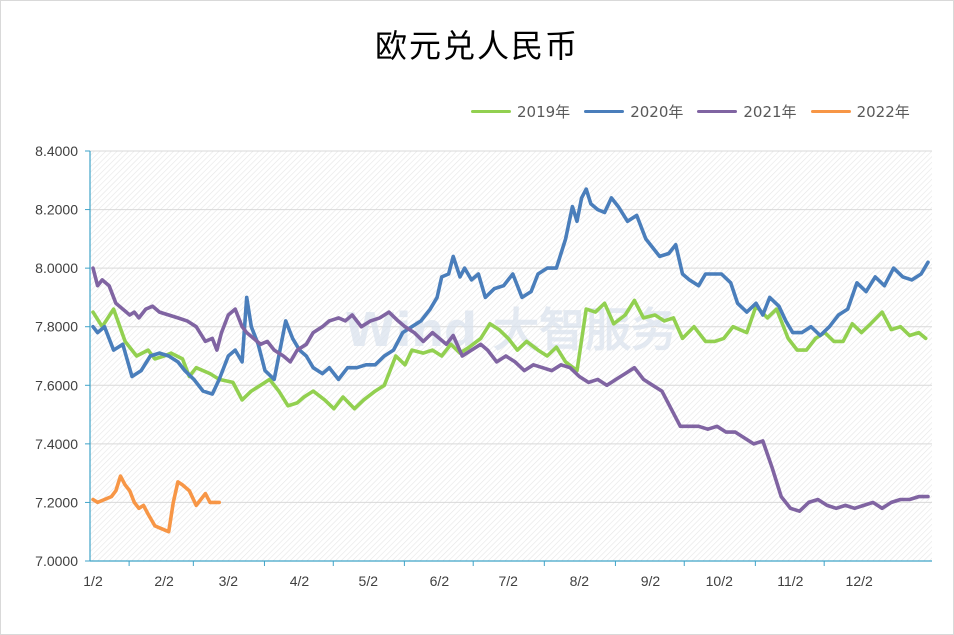 This screenshot has width=954, height=635. I want to click on x-tick-label: 6/2, so click(440, 581).